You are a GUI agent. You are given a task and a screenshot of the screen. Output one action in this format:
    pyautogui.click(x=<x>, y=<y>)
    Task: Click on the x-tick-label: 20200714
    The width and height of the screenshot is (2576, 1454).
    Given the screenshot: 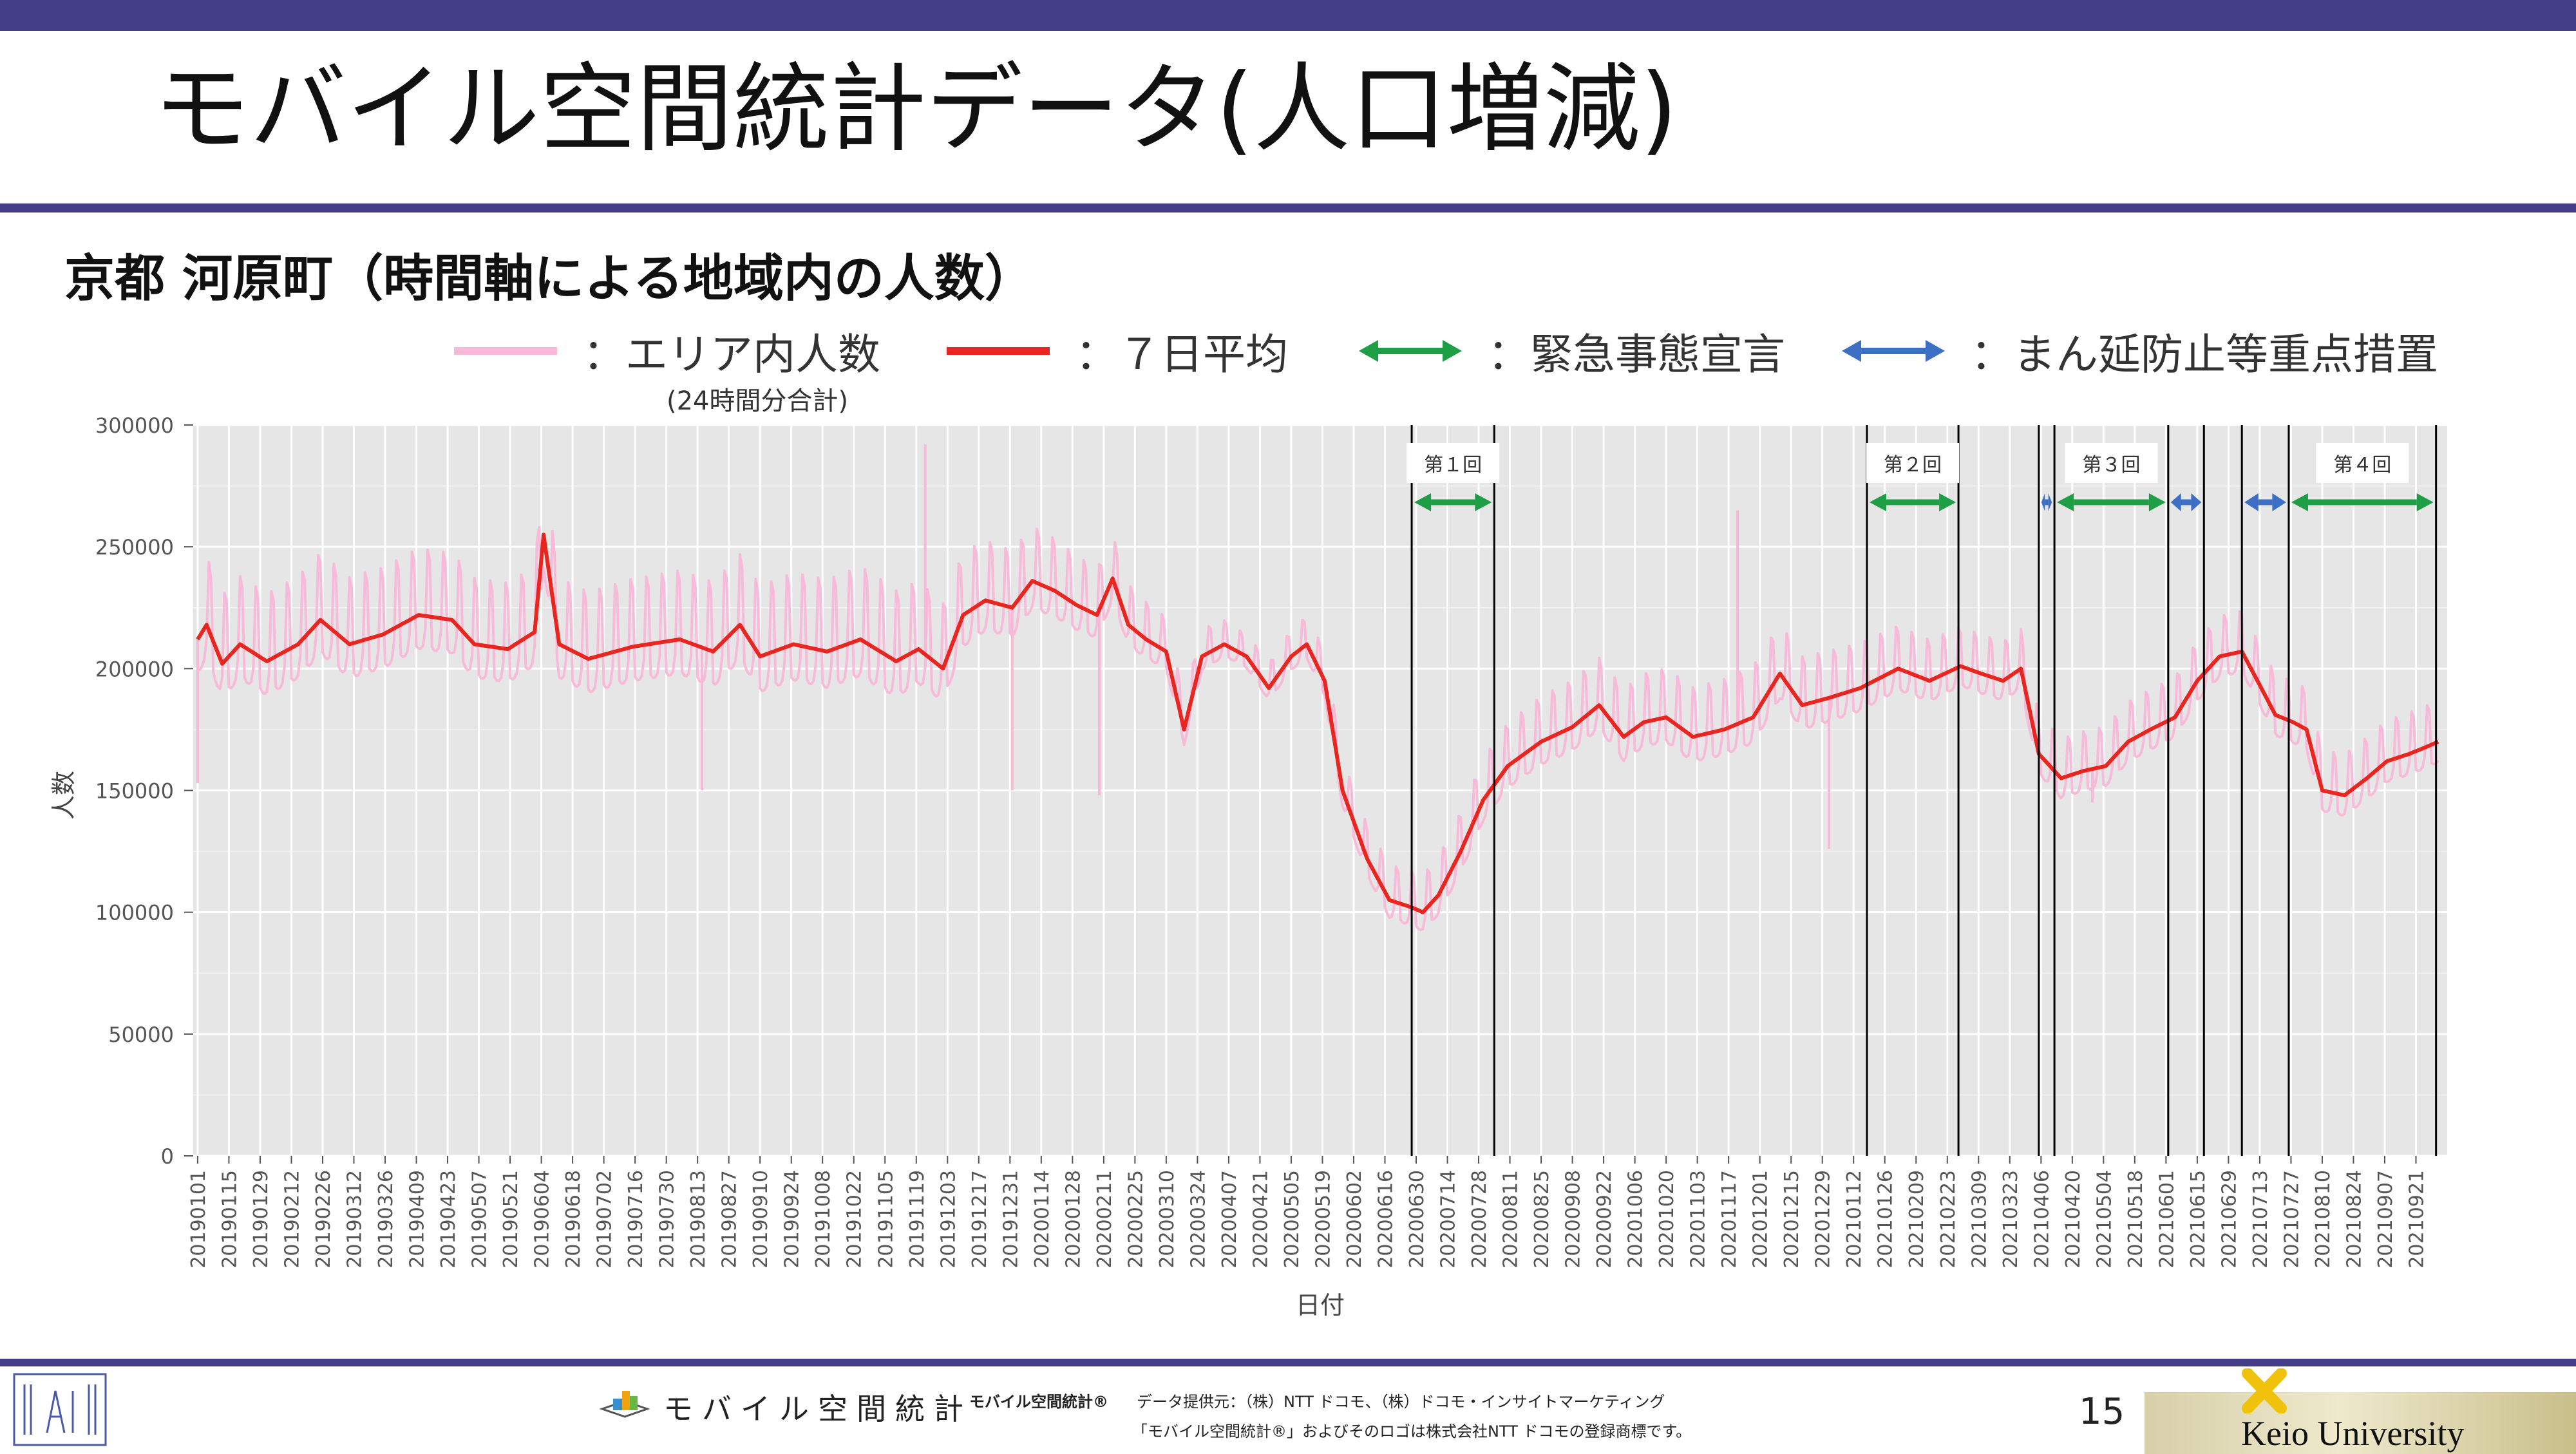 What is the action you would take?
    pyautogui.click(x=1448, y=1219)
    